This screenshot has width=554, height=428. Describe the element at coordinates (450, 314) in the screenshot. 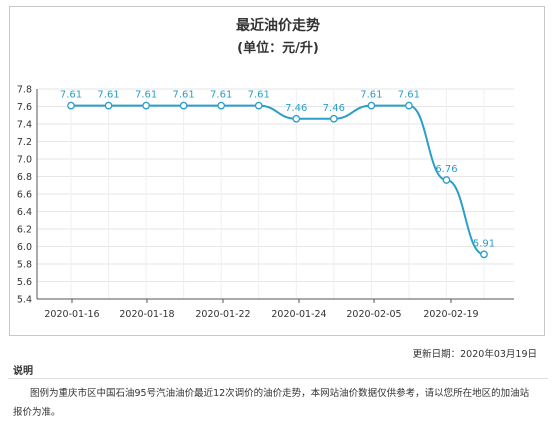

I see `x-tick-label: 2020-02-19` at that location.